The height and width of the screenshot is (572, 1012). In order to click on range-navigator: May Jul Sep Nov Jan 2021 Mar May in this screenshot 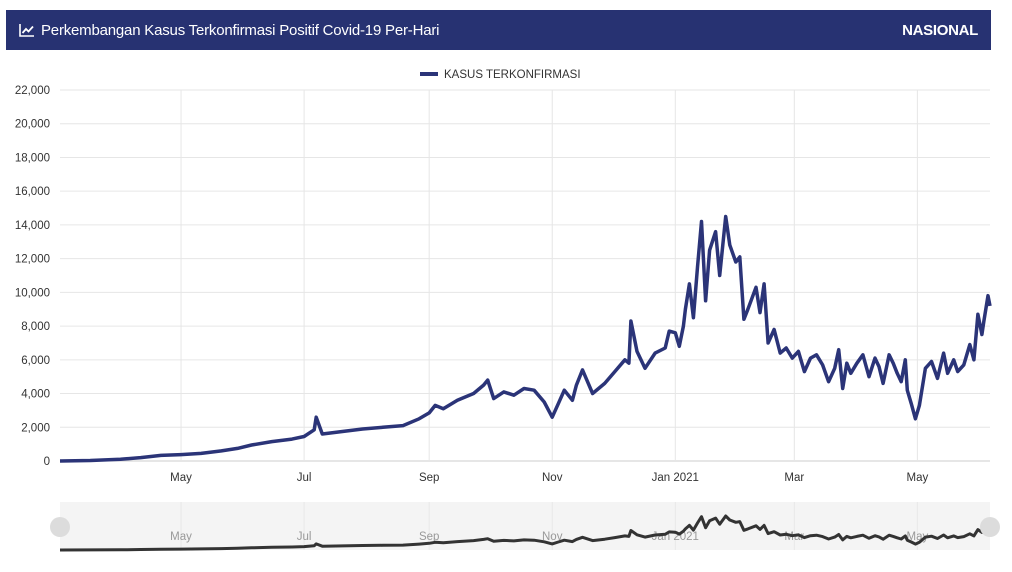, I will do `click(506, 530)`.